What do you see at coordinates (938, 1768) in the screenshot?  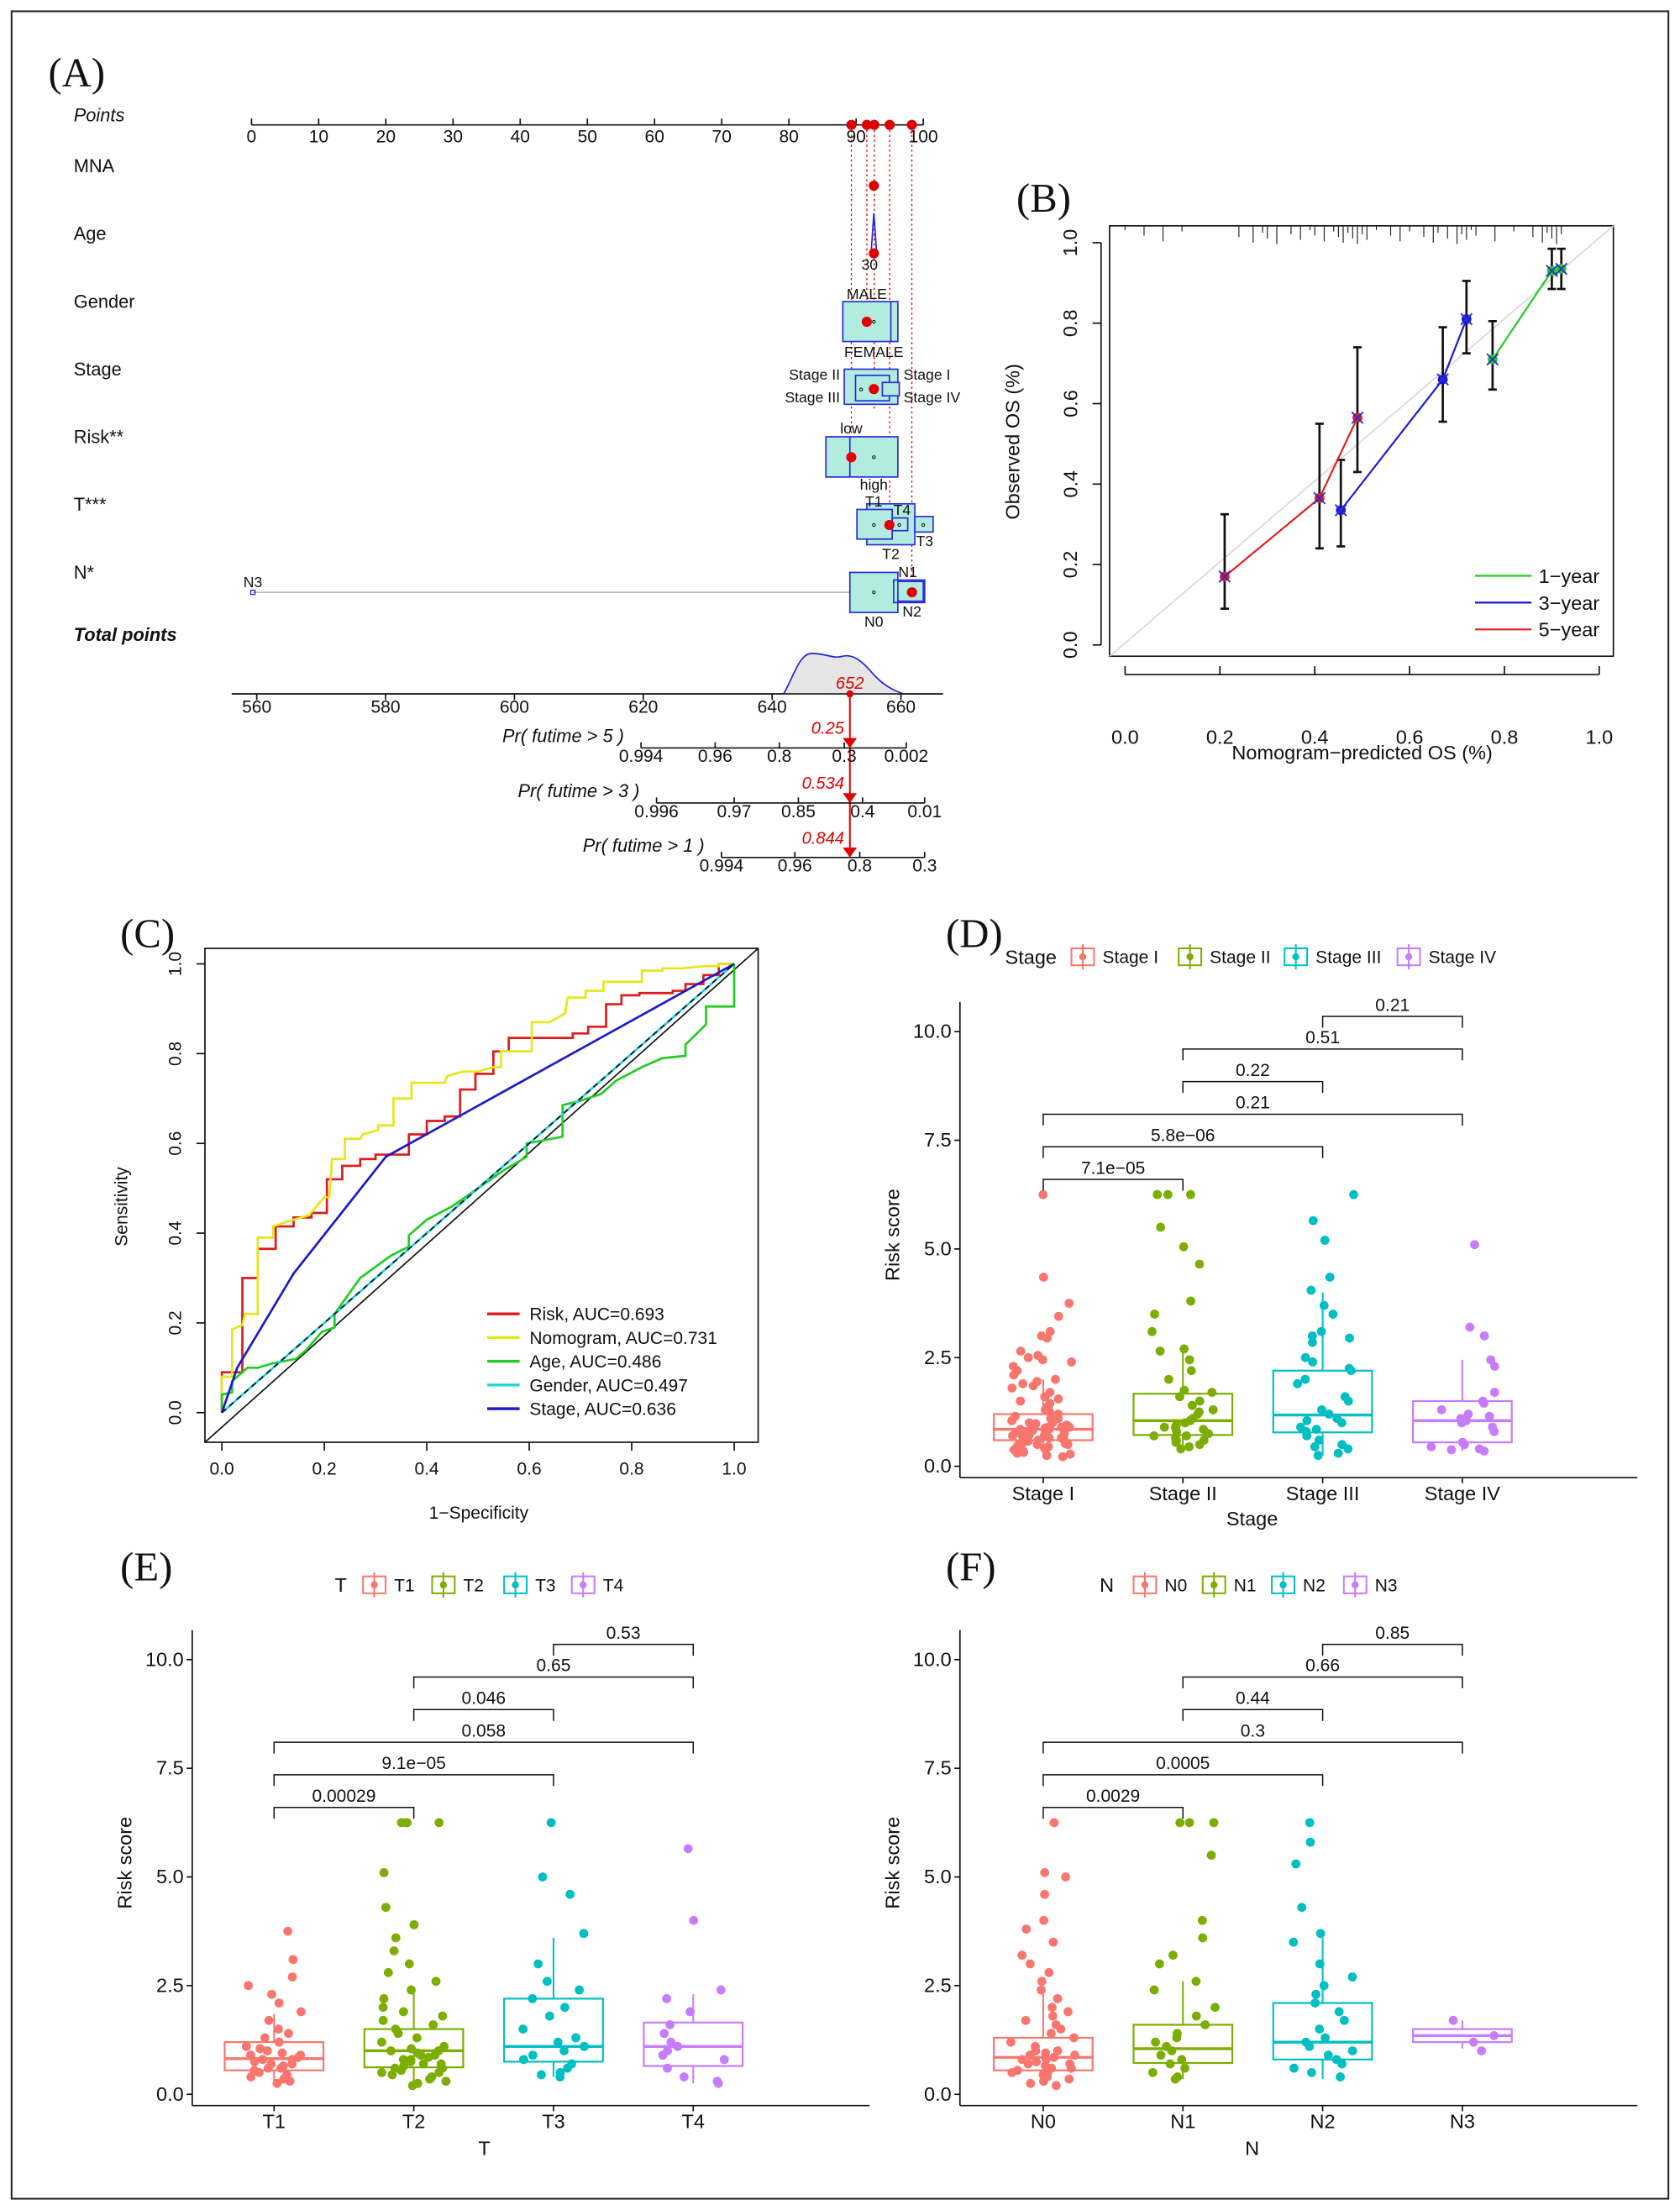 I see `y-tick-label: 7.5` at bounding box center [938, 1768].